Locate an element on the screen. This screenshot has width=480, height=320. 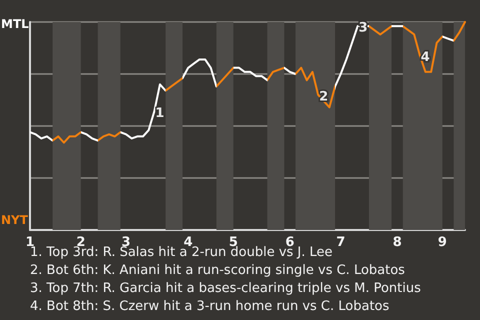
annotation: 1 is located at coordinates (159, 113).